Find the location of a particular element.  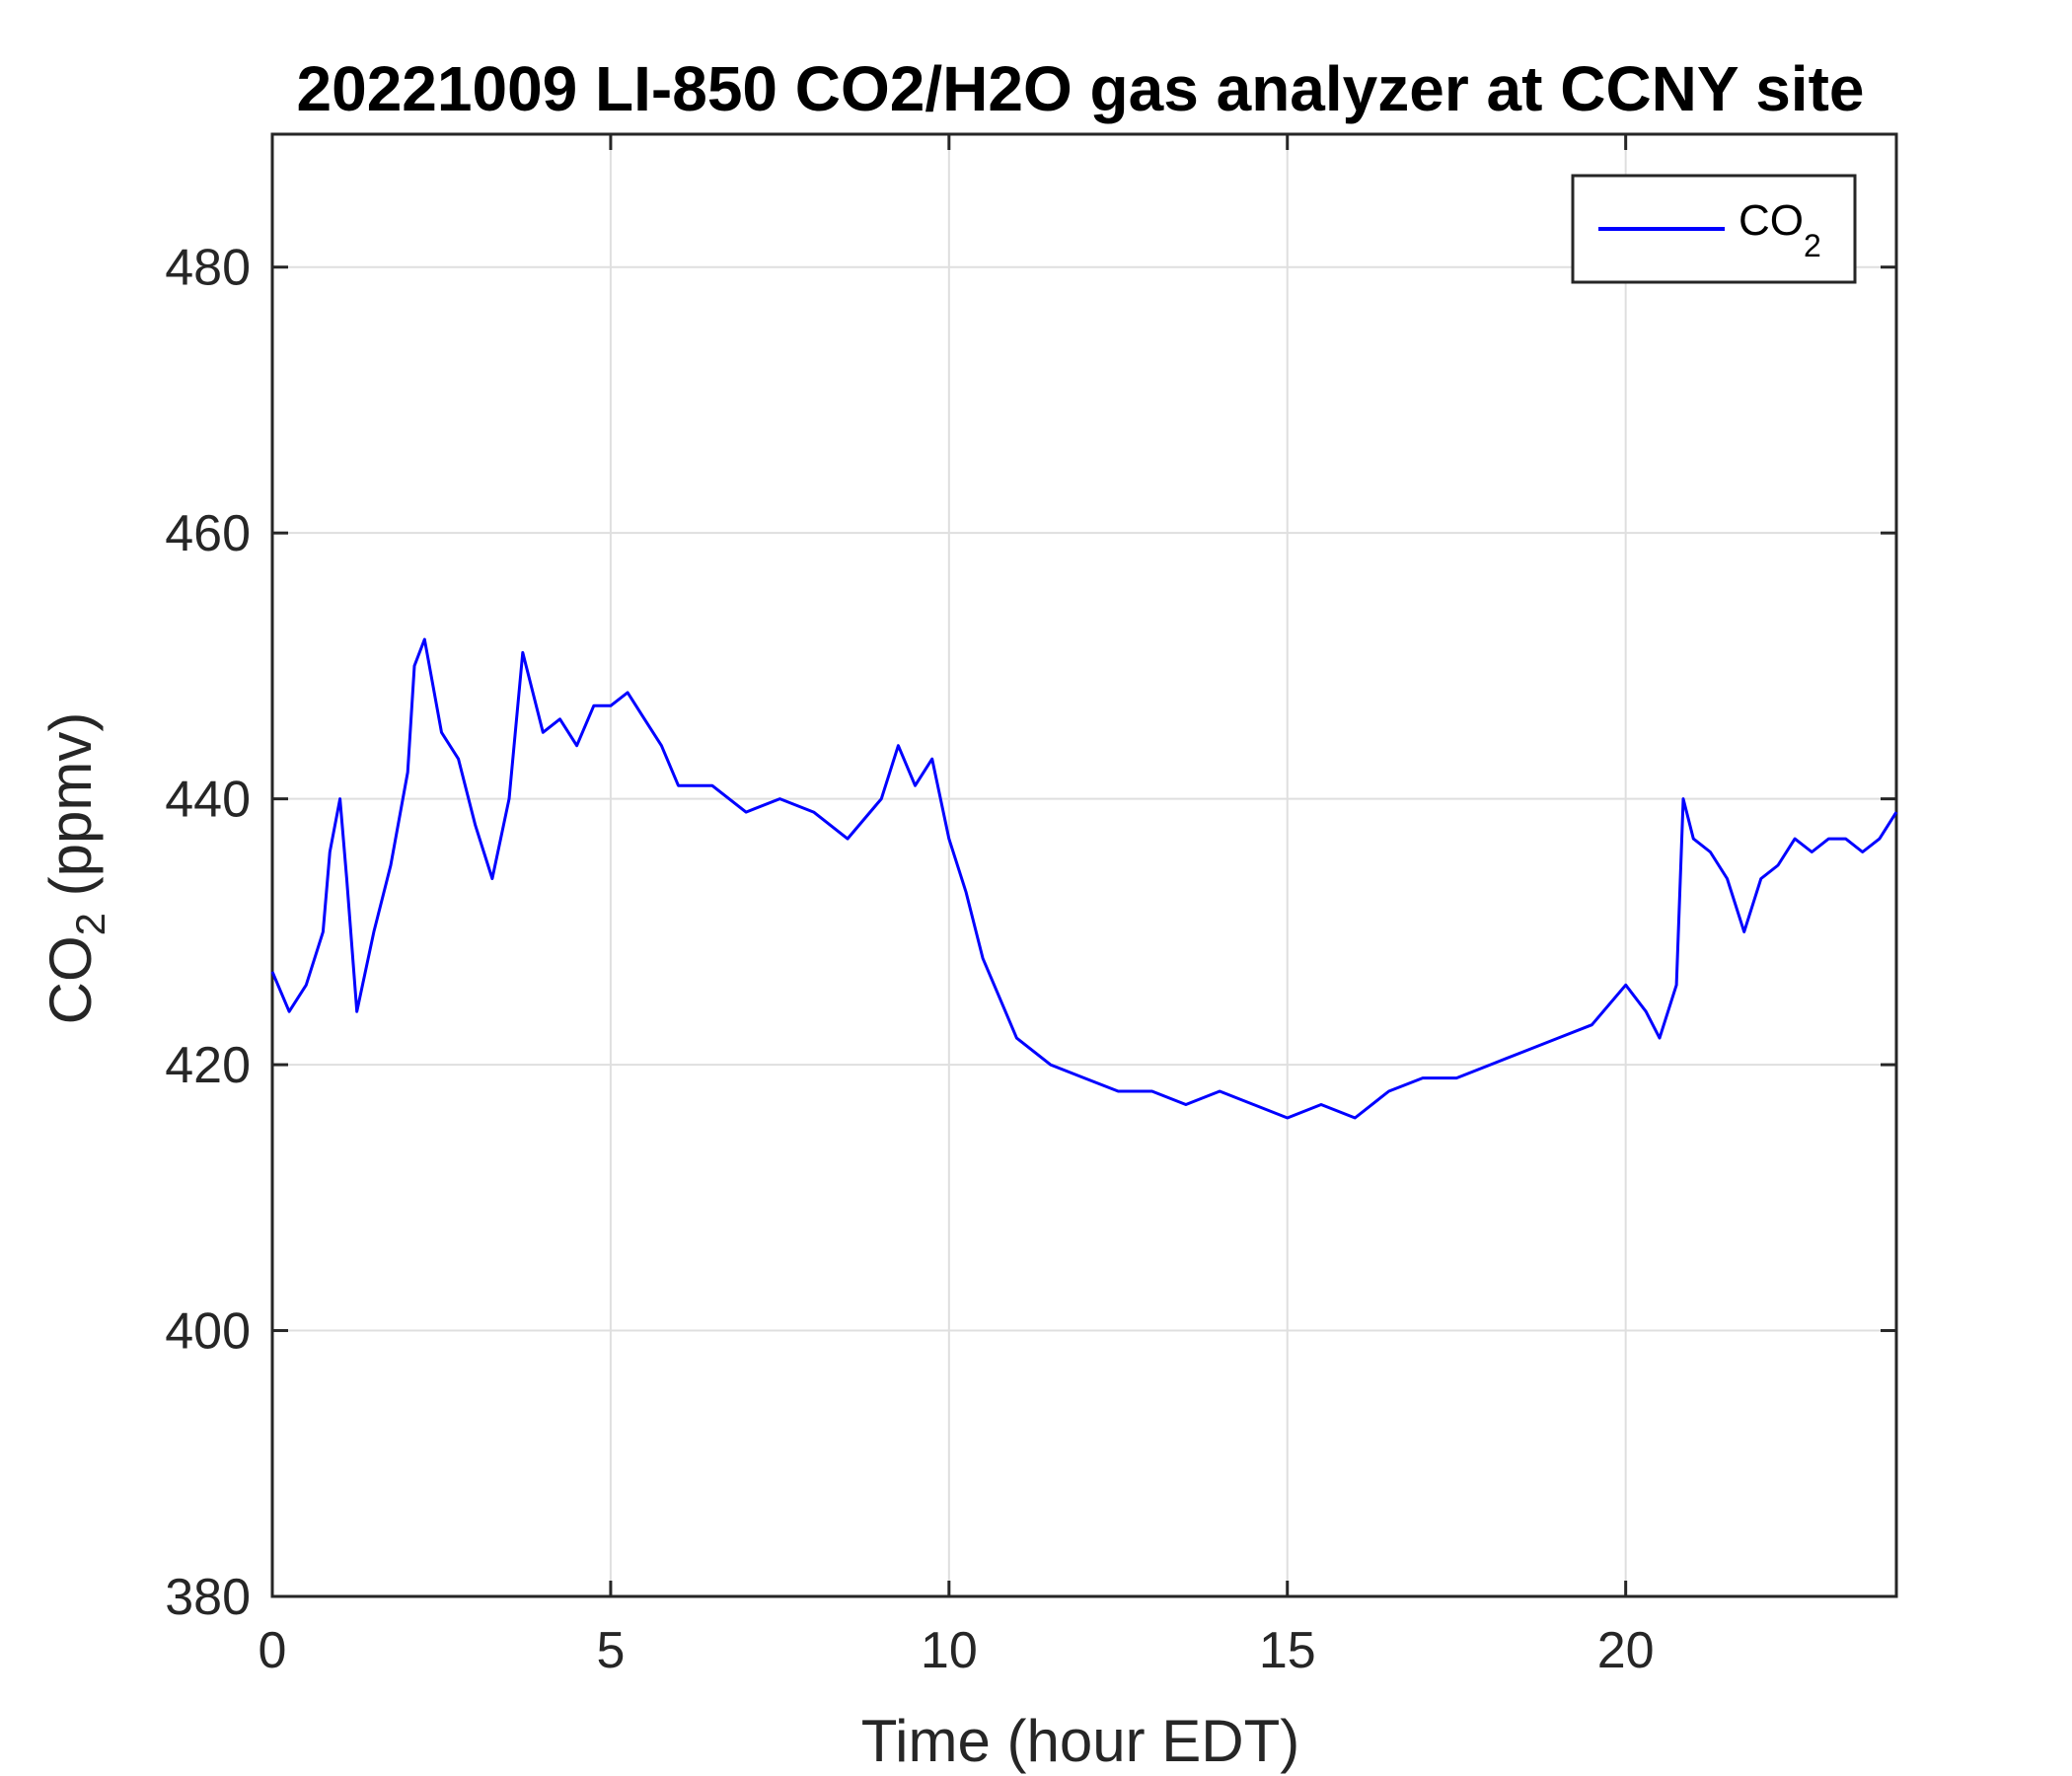

y-tick-label: 400 is located at coordinates (208, 1332).